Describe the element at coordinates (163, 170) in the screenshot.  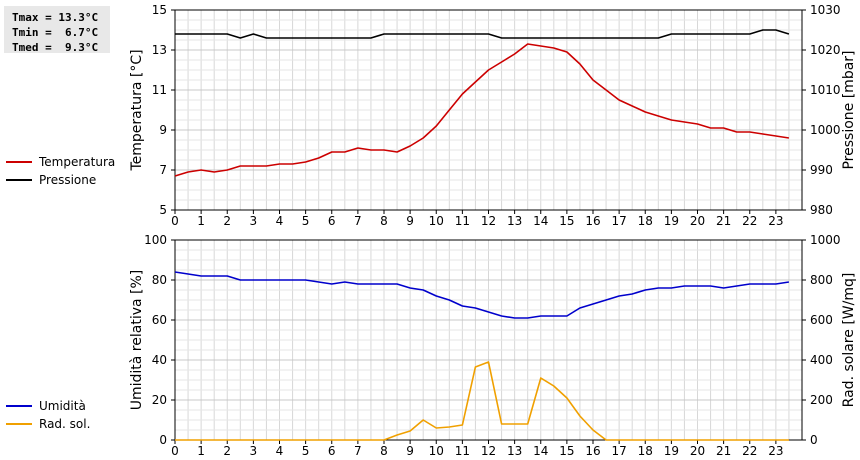
I see `y-tick-label: 7` at that location.